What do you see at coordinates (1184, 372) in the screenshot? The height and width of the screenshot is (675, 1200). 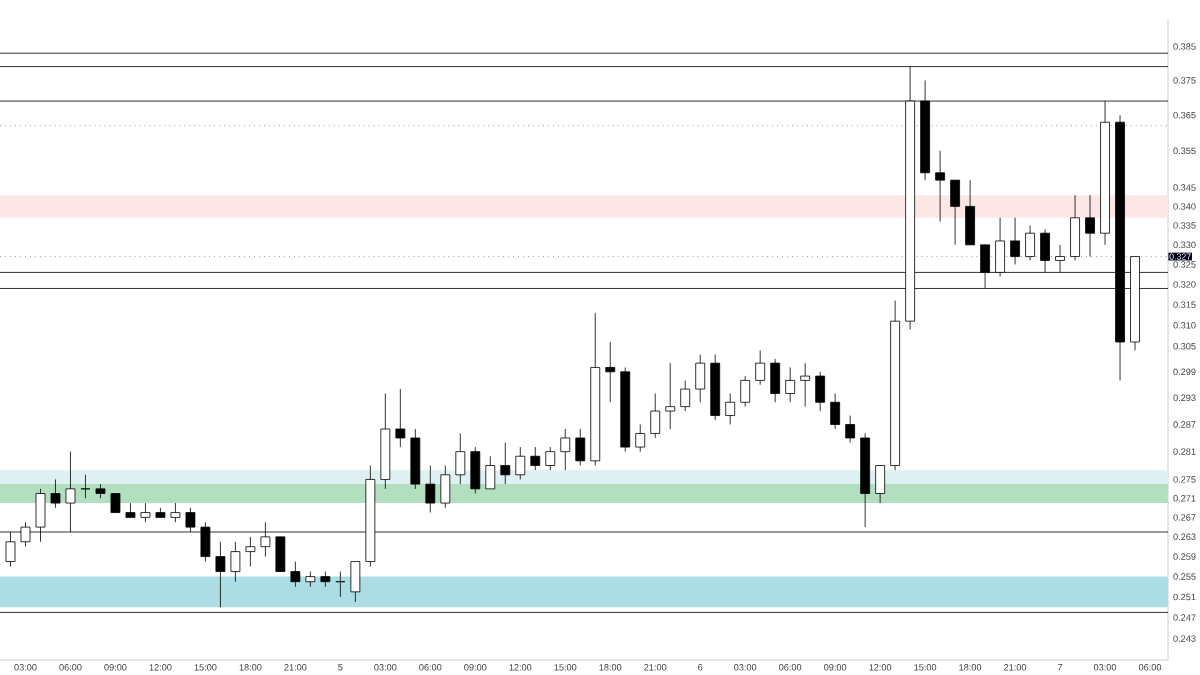 I see `y-tick-label: 0.299` at bounding box center [1184, 372].